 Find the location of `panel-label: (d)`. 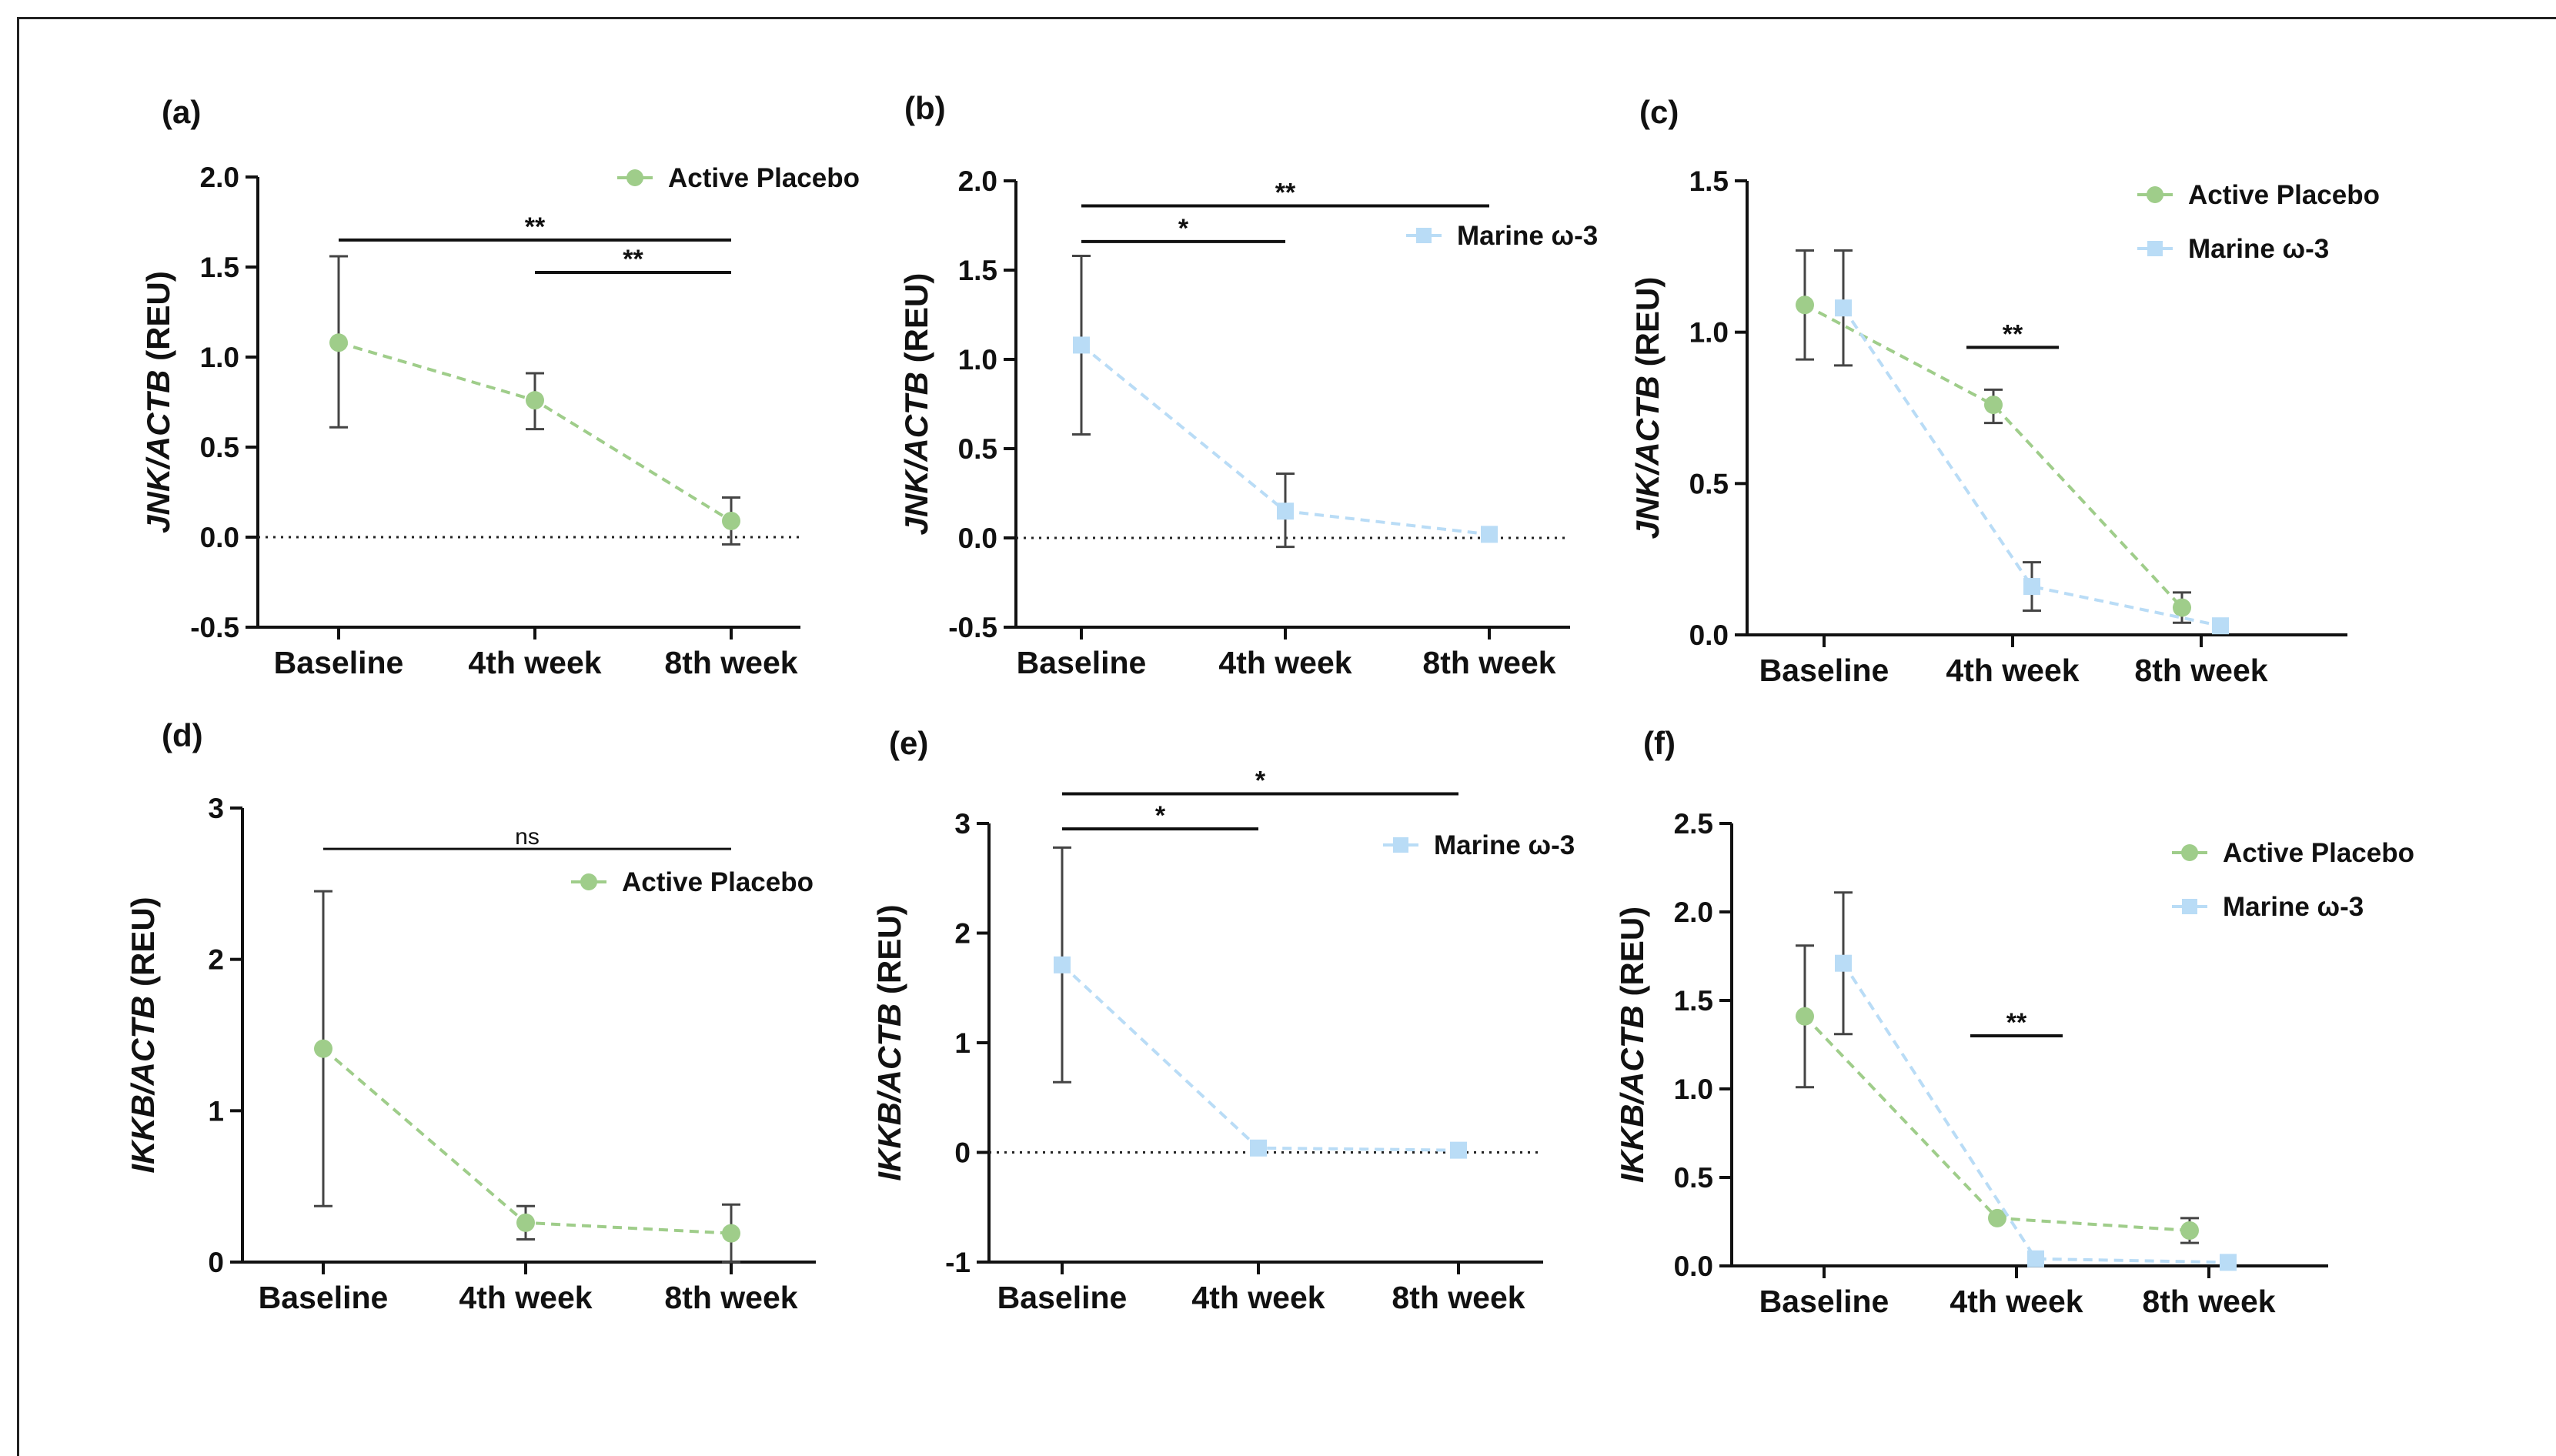

panel-label: (d) is located at coordinates (182, 735).